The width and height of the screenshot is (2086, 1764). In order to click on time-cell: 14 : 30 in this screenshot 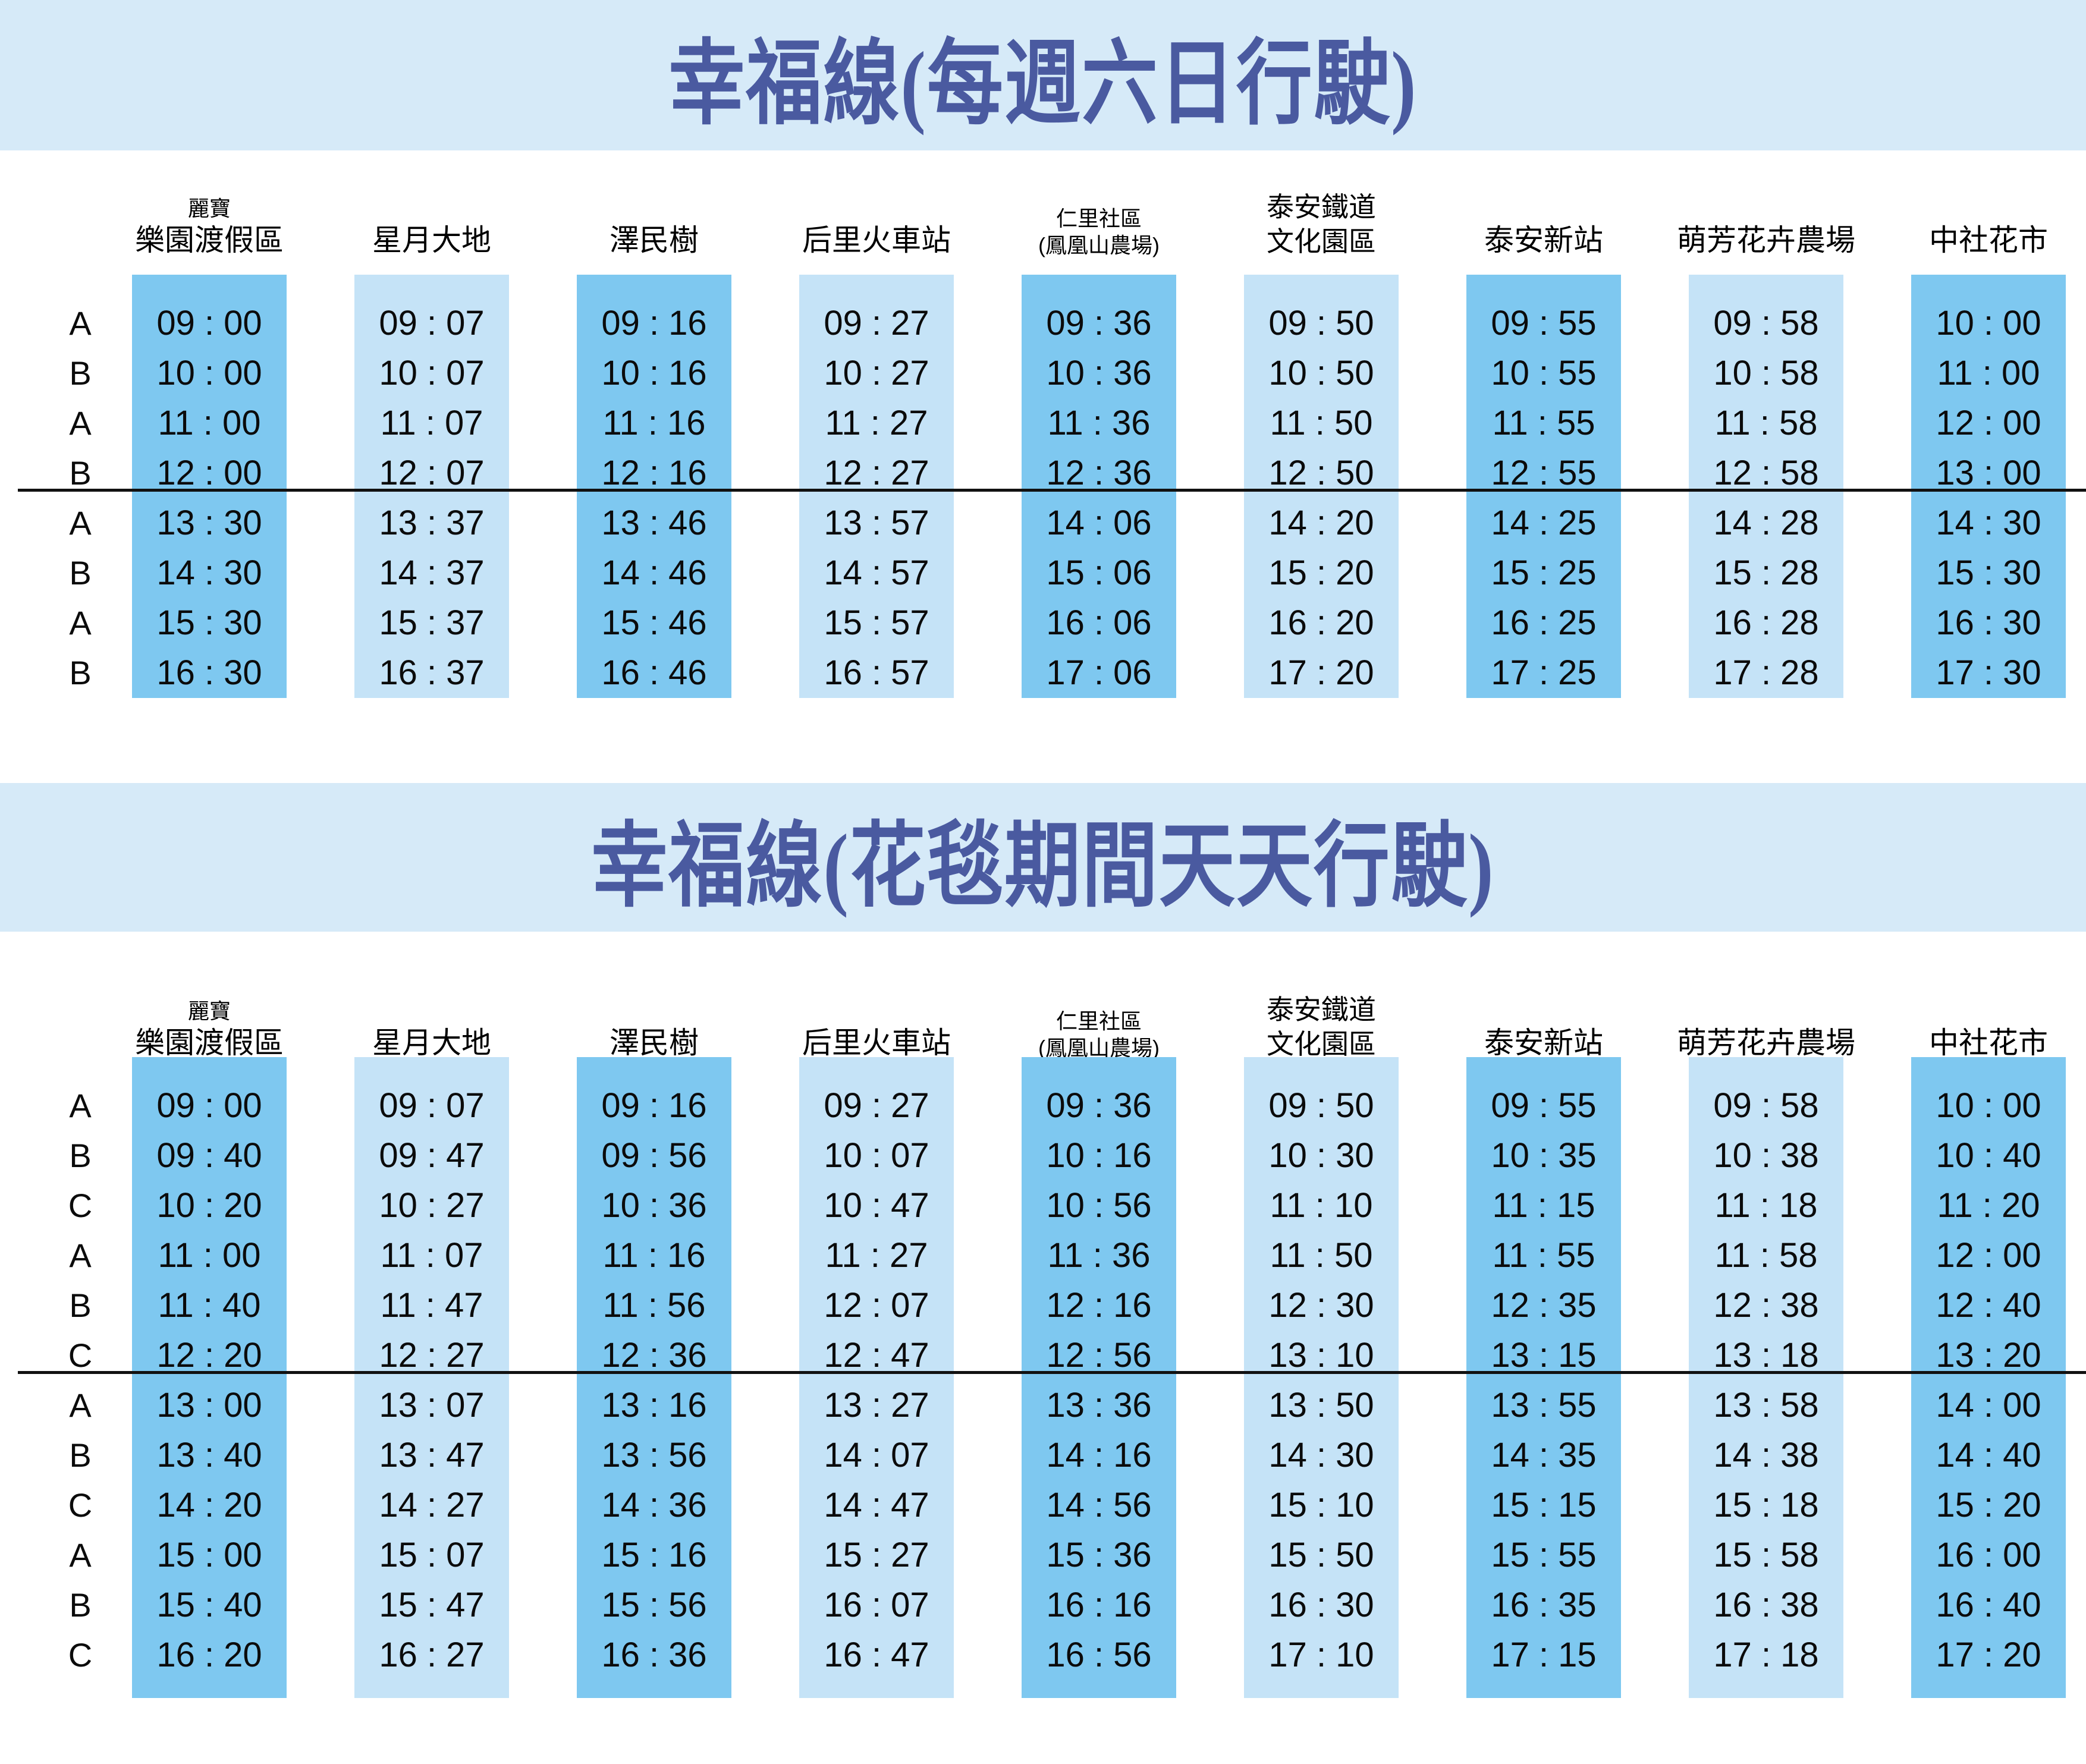, I will do `click(1321, 1455)`.